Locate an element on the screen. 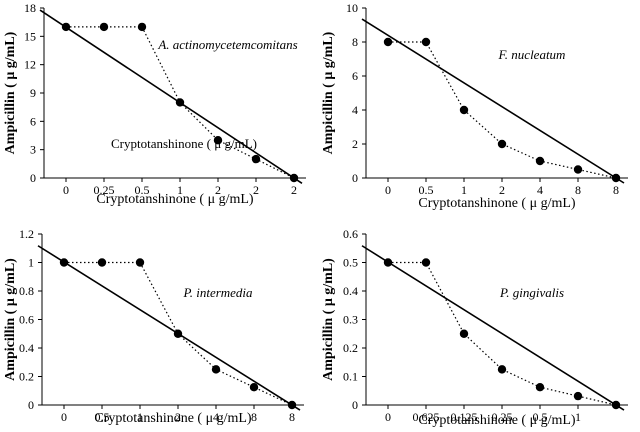 The image size is (640, 432). y-tick-label: 0.3 is located at coordinates (350, 320).